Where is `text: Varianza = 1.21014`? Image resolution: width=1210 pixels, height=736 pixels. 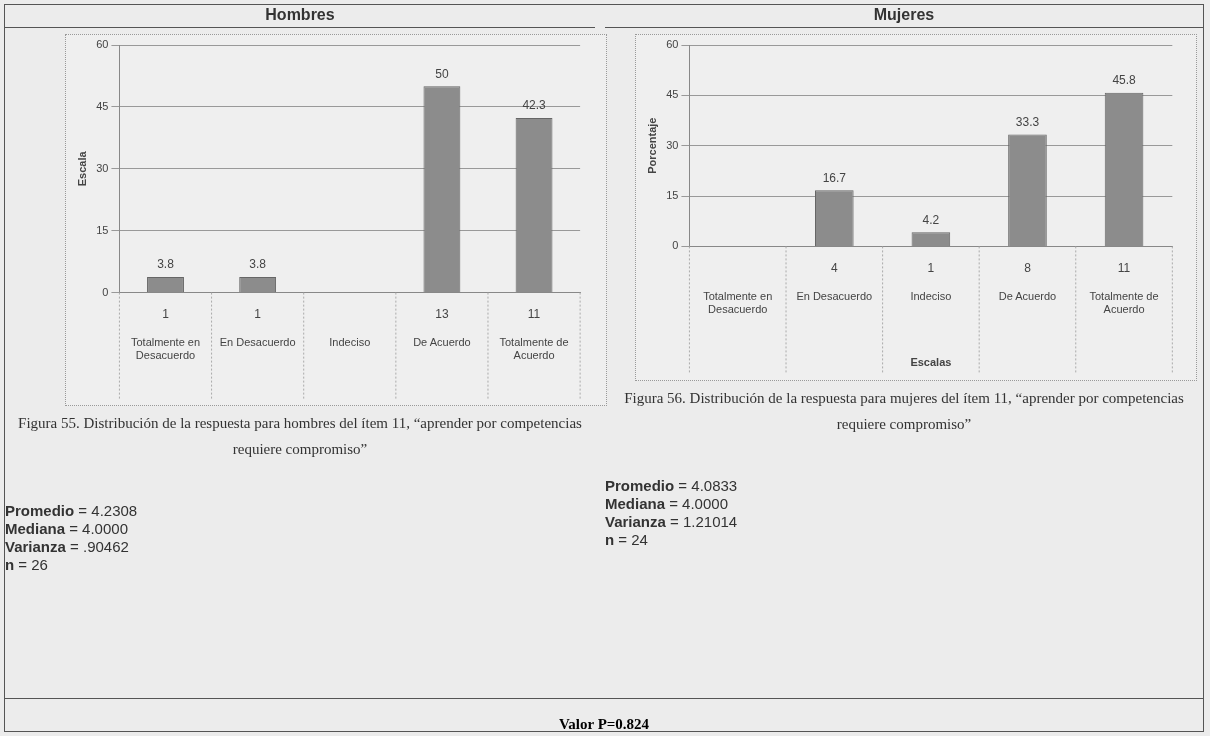
text: Varianza = 1.21014 is located at coordinates (672, 522).